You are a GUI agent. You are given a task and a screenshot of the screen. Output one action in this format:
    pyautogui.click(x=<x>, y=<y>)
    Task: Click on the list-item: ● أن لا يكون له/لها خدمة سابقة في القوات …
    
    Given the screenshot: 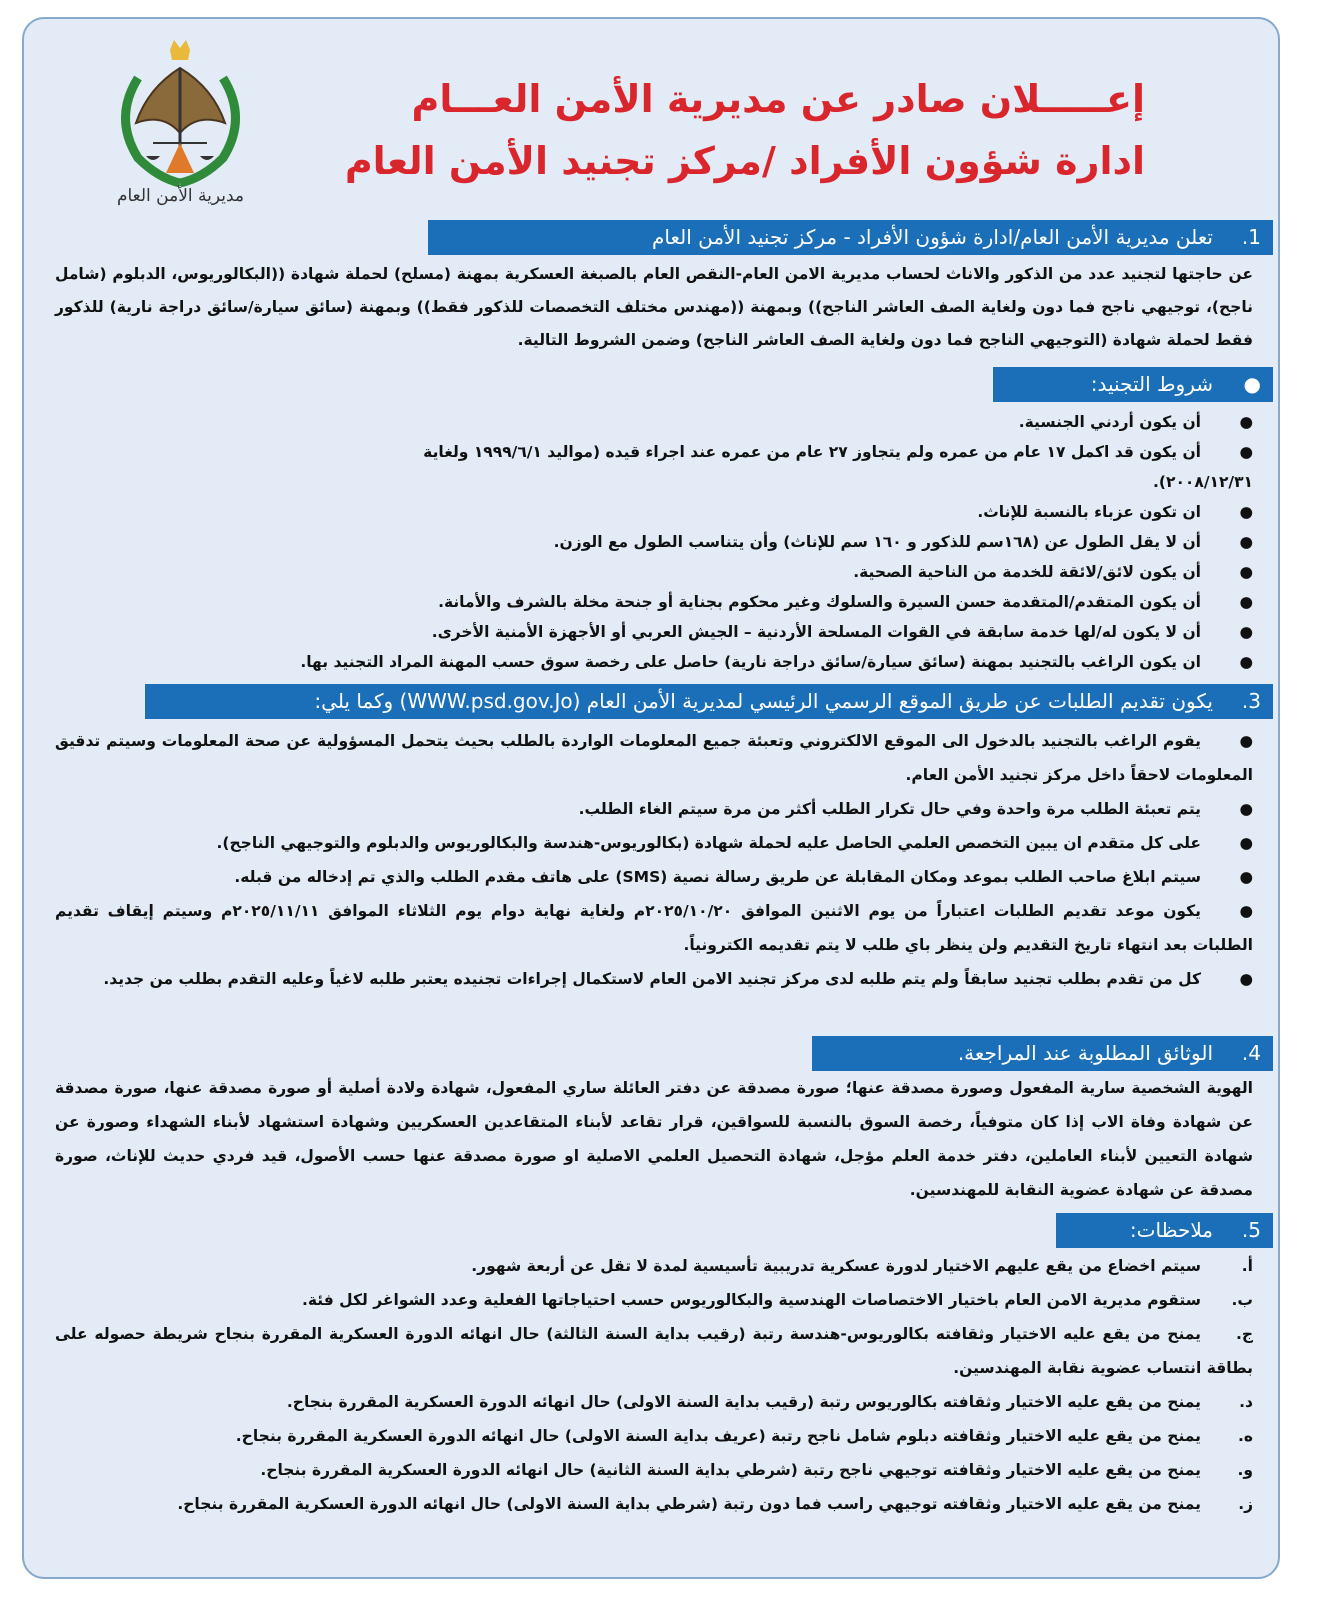 What is the action you would take?
    pyautogui.click(x=654, y=632)
    